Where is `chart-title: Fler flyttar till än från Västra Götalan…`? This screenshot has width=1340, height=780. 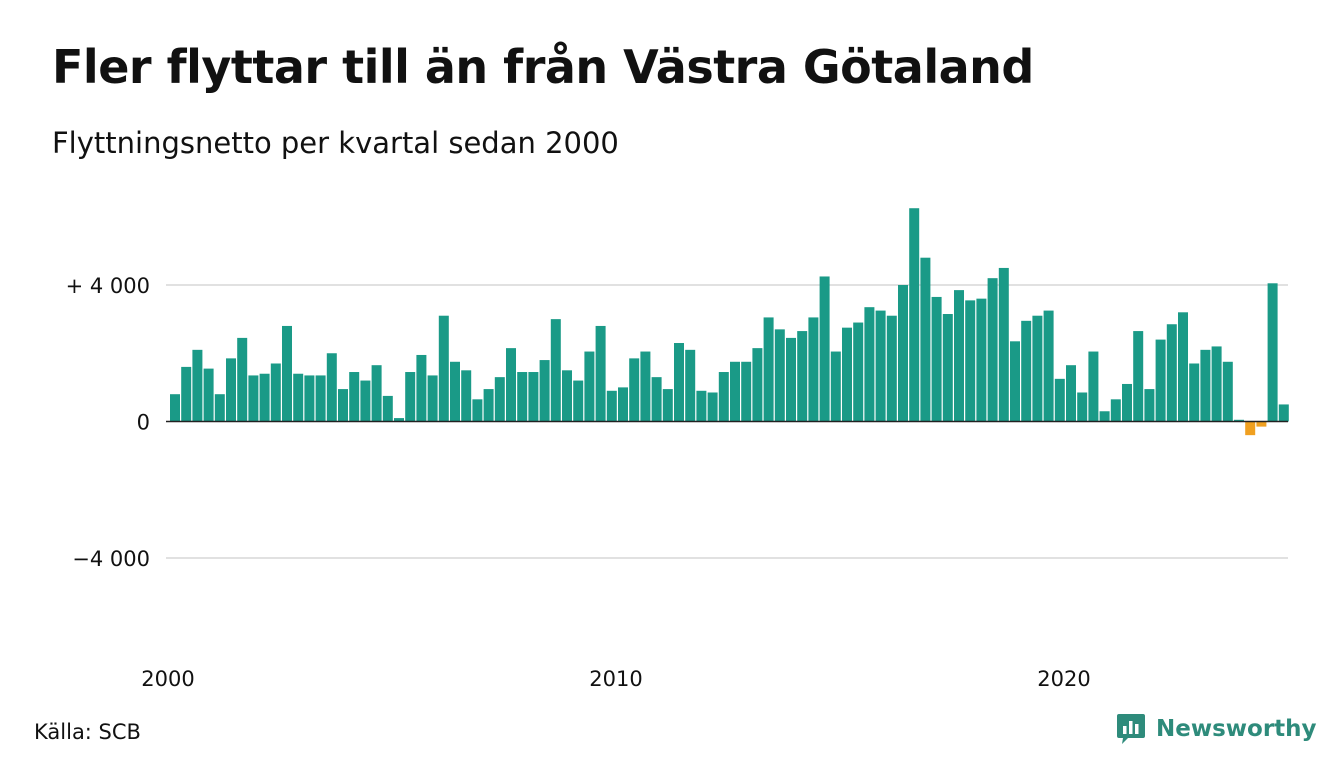
chart-title: Fler flyttar till än från Västra Götalan… is located at coordinates (543, 67).